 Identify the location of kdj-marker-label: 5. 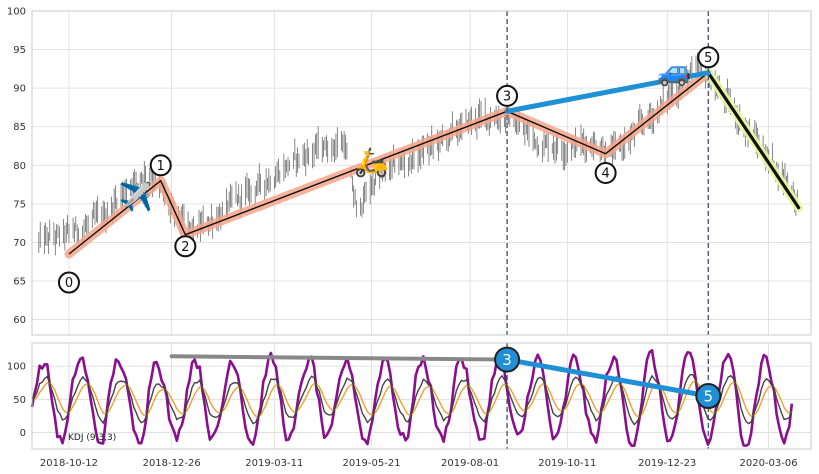
(709, 397).